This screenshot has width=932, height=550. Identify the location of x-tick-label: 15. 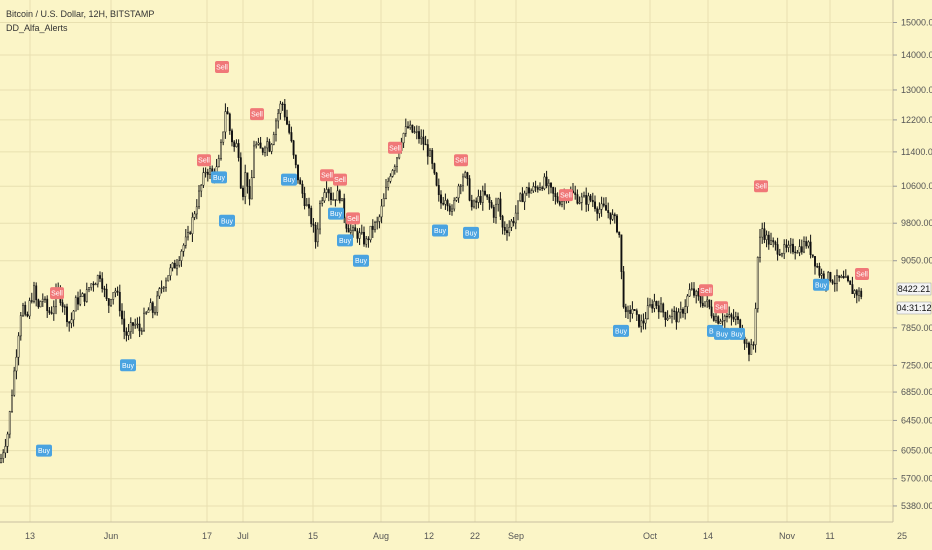
(313, 536).